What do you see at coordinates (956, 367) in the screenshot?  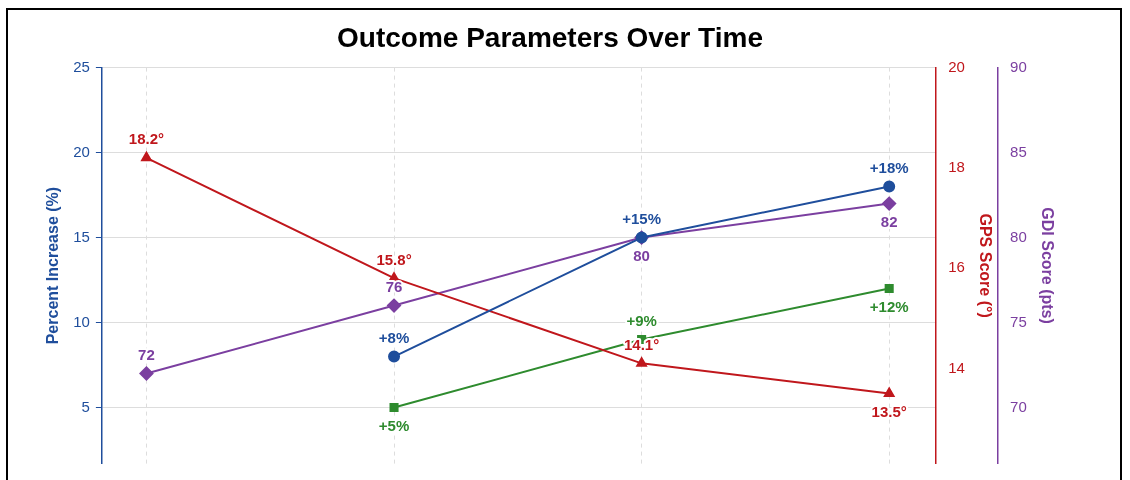 I see `y2-tick-label: 14` at bounding box center [956, 367].